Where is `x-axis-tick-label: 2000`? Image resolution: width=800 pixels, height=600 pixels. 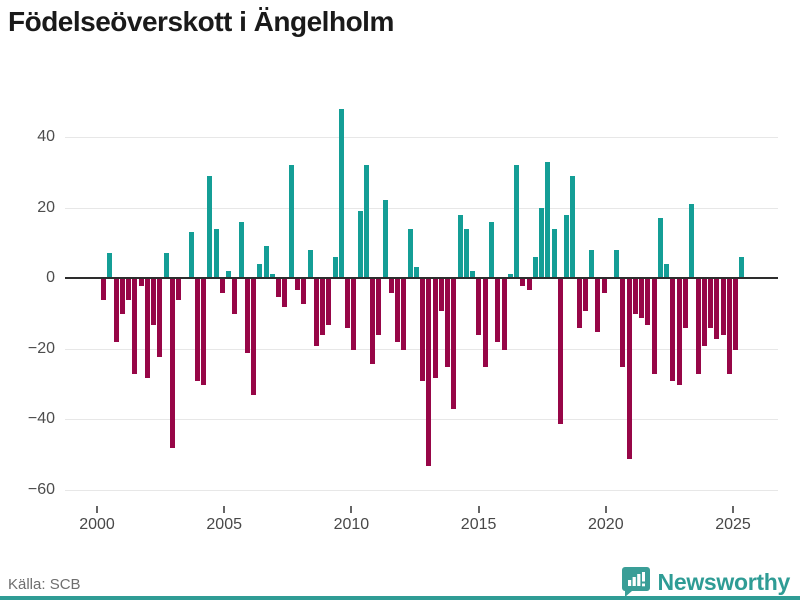 x-axis-tick-label: 2000 is located at coordinates (97, 524).